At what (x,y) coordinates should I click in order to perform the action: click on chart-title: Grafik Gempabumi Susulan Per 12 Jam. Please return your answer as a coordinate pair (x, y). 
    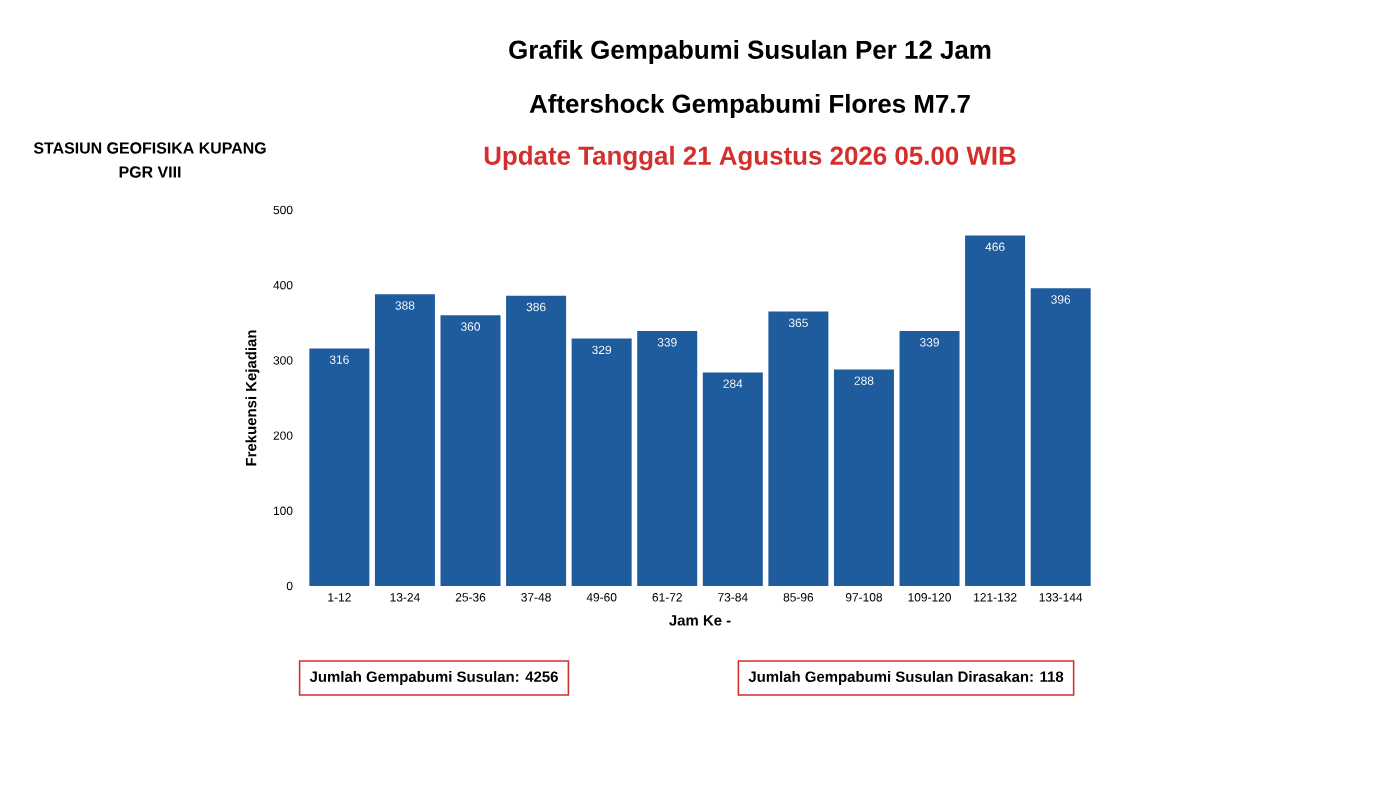
    Looking at the image, I should click on (750, 52).